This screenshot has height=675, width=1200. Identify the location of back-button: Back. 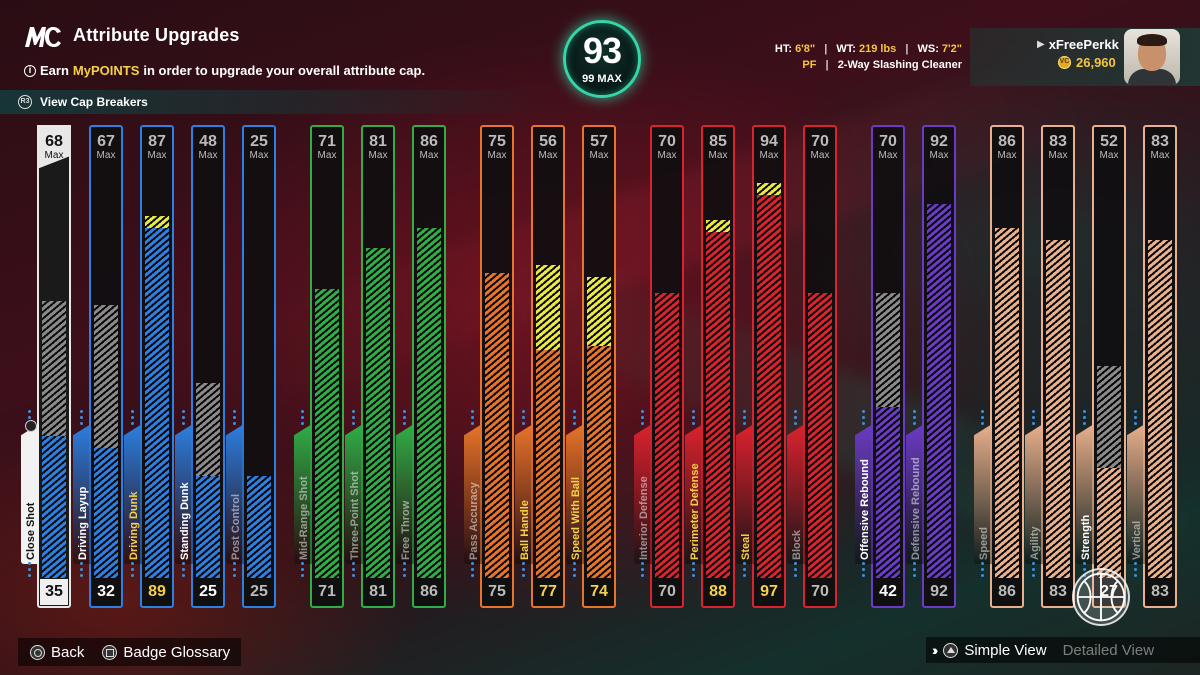
(57, 652).